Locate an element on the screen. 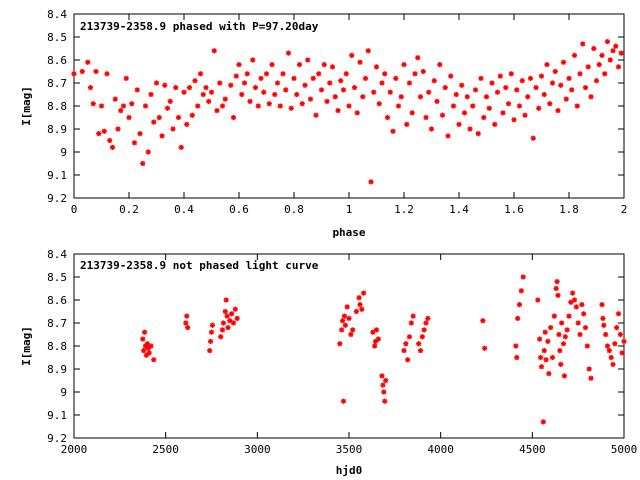 This screenshot has height=480, width=640. plot1-x-tick-label: 1.4 is located at coordinates (459, 209).